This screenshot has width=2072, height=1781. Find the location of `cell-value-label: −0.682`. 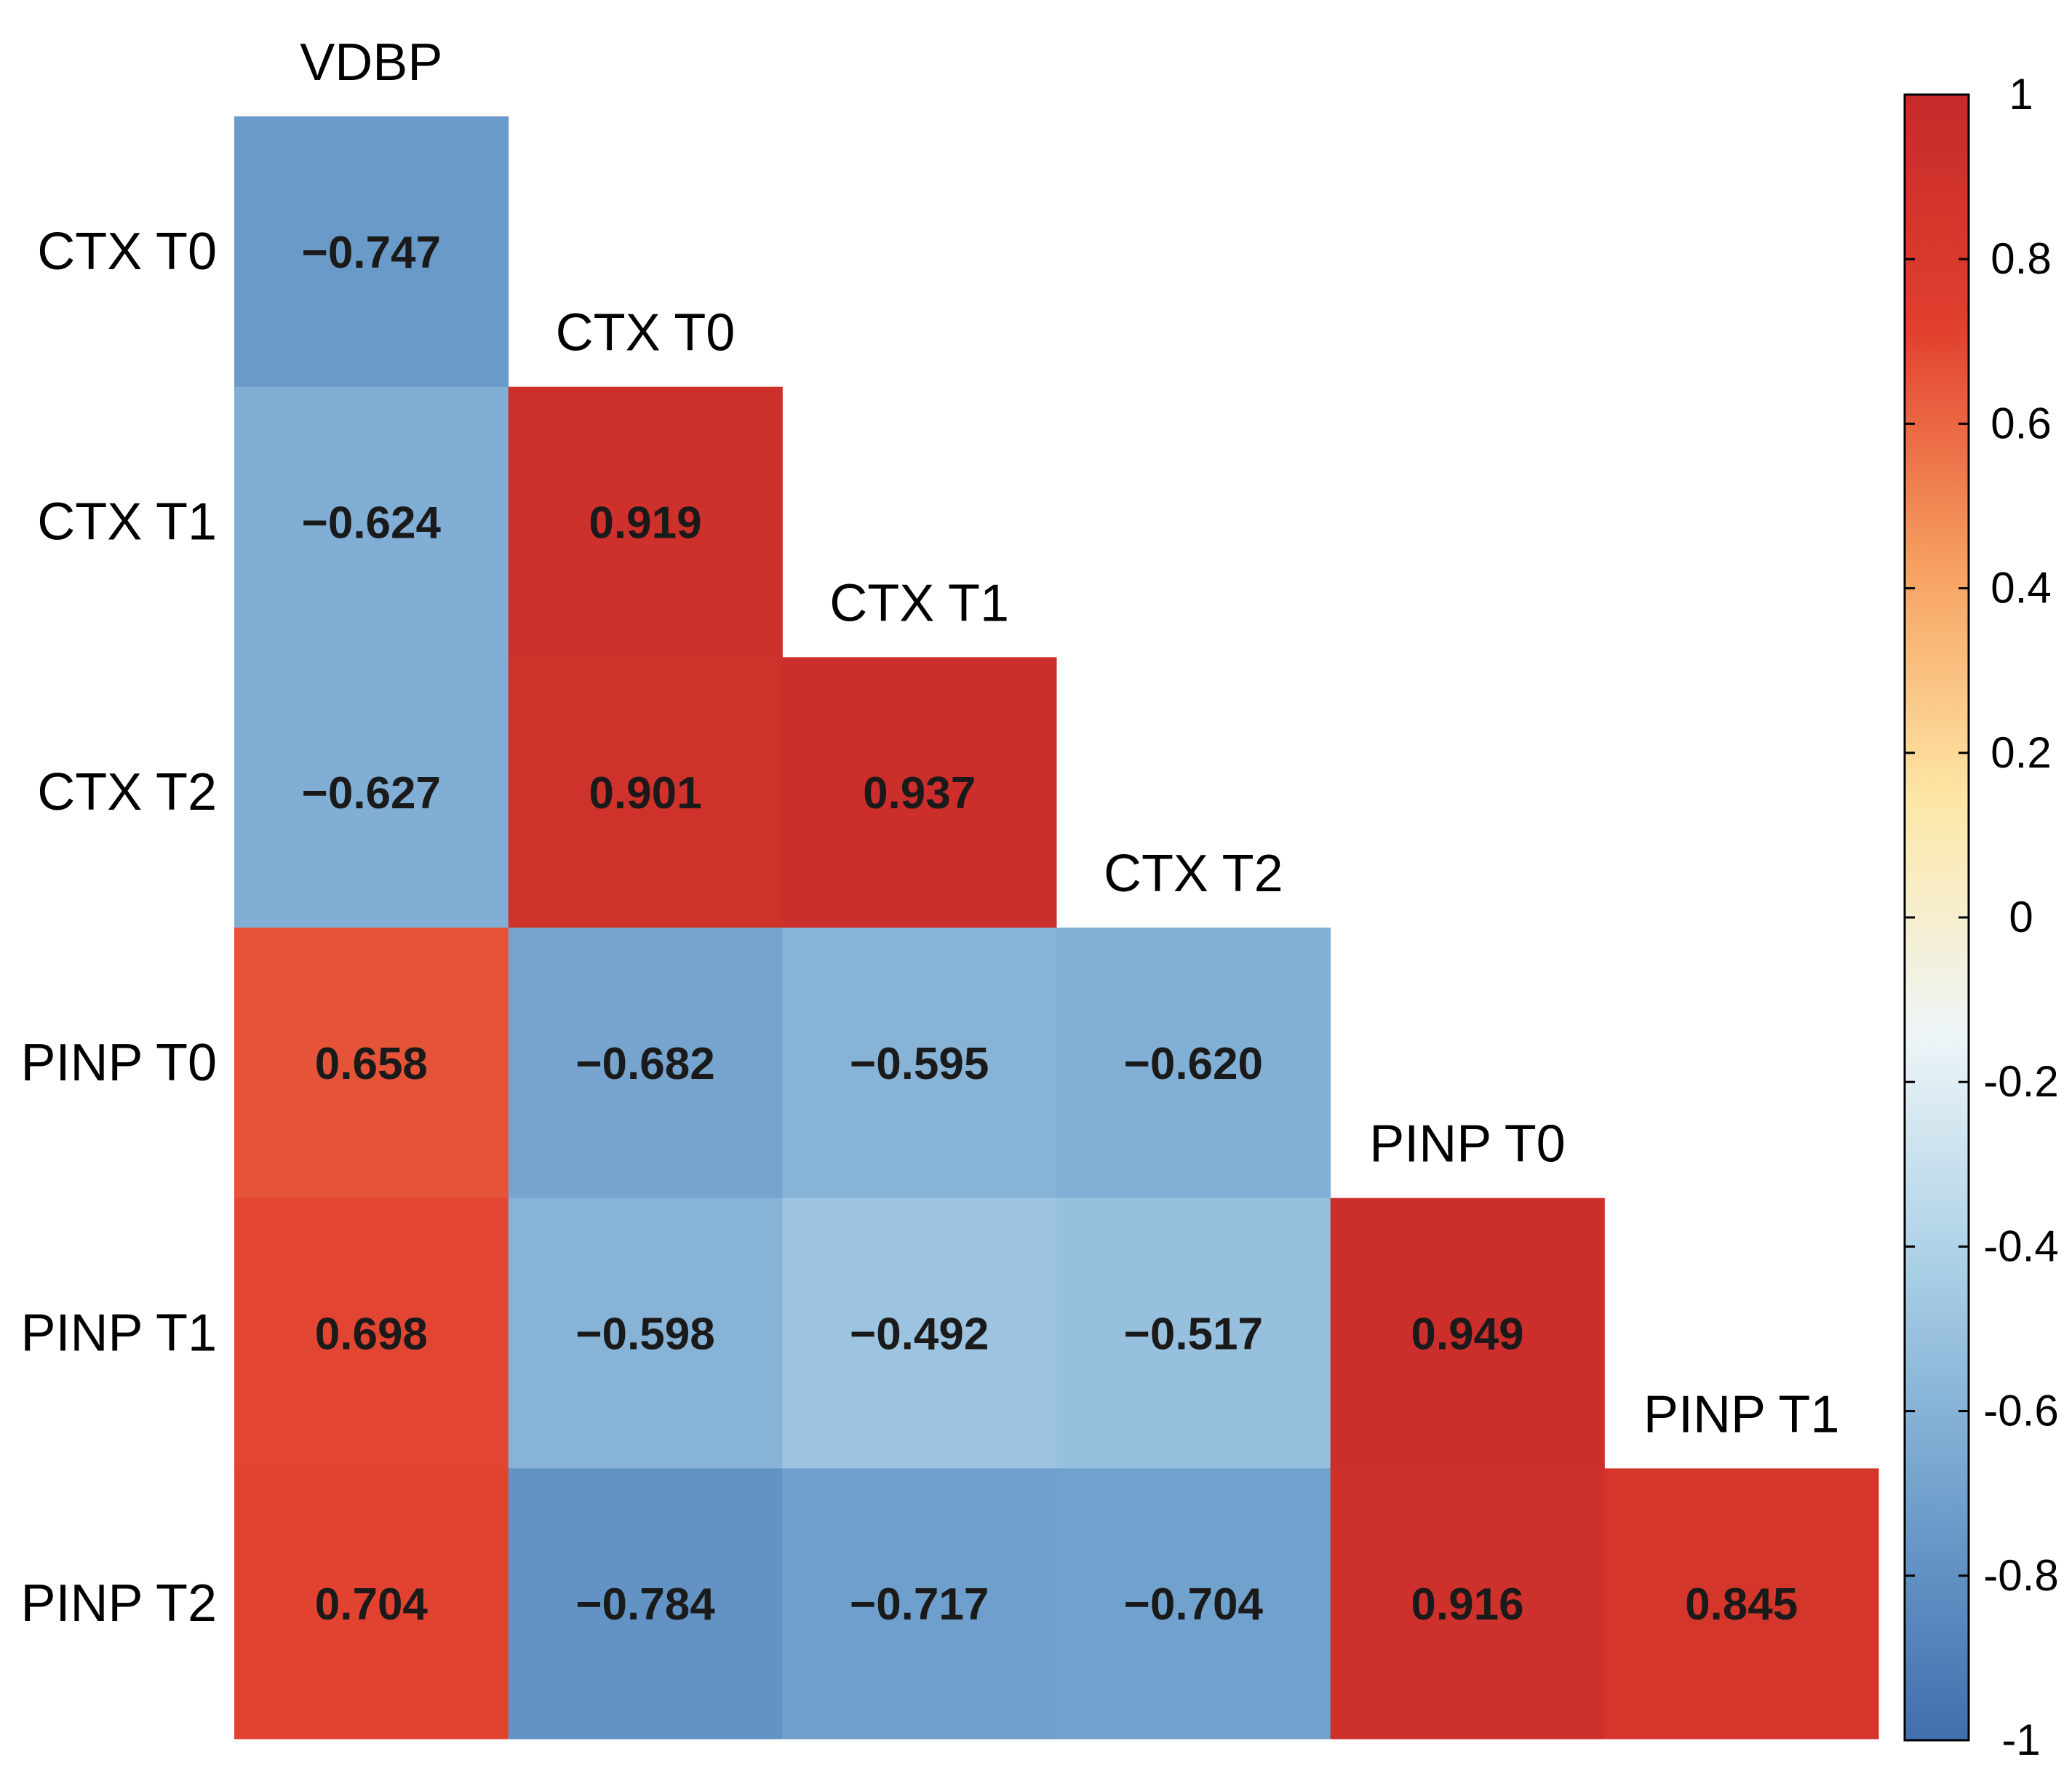

cell-value-label: −0.682 is located at coordinates (644, 1064).